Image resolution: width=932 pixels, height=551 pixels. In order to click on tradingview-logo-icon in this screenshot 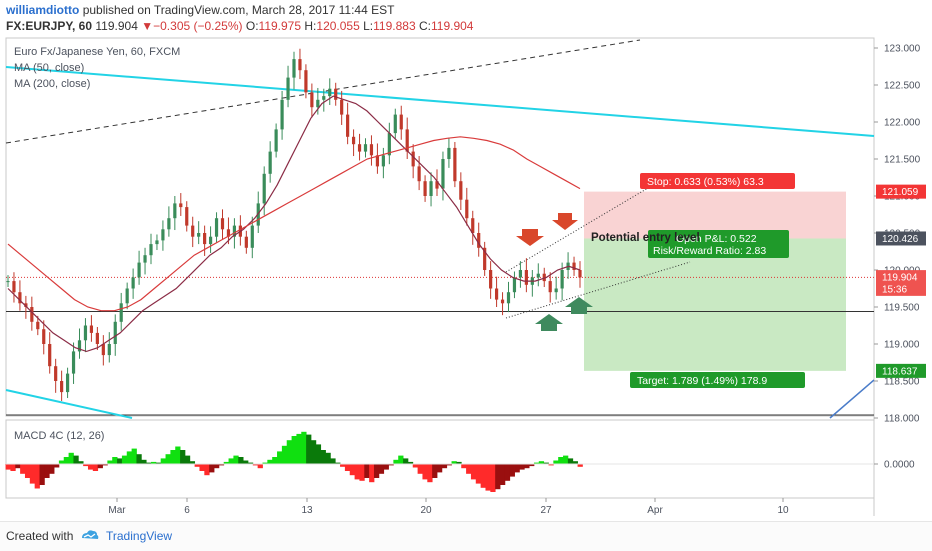, I will do `click(90, 535)`.